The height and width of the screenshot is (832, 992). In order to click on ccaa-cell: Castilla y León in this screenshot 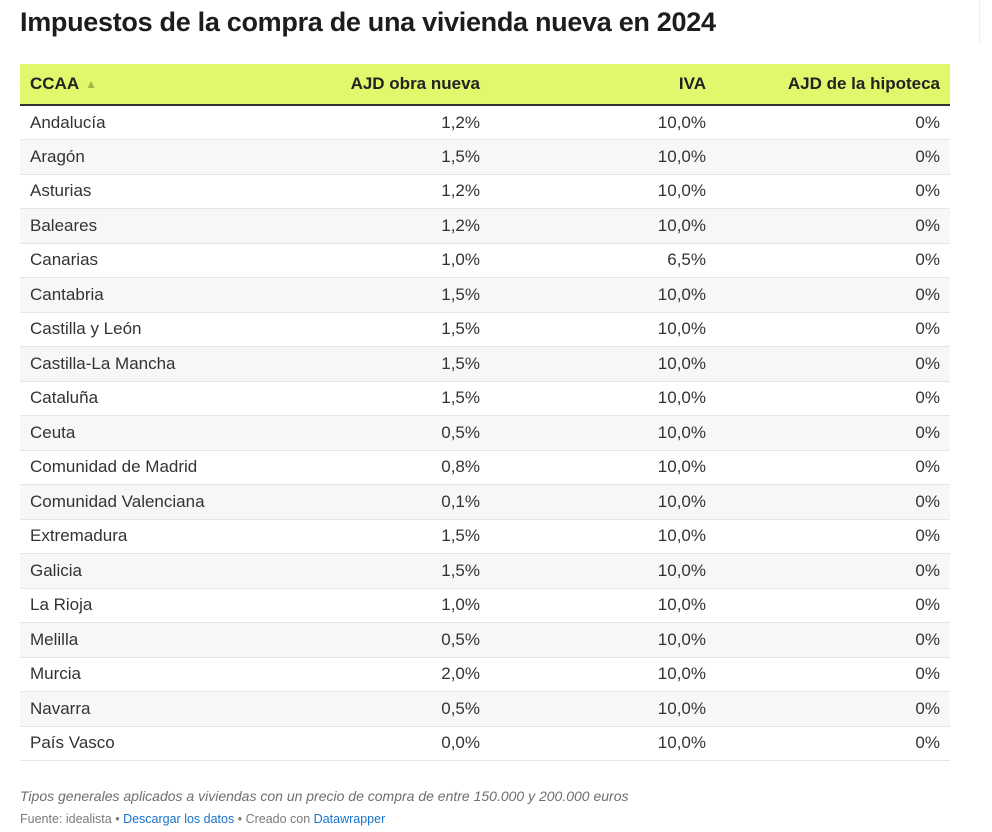, I will do `click(140, 329)`.